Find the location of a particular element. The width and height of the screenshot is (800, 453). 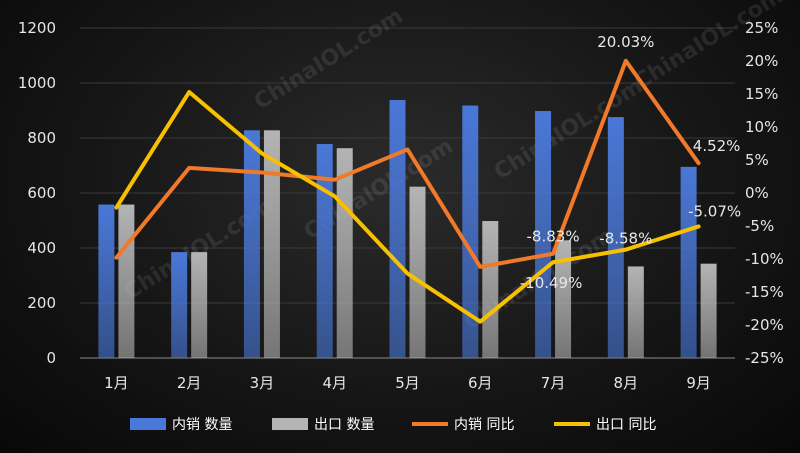

y-right-tick-label: -25% is located at coordinates (764, 358).